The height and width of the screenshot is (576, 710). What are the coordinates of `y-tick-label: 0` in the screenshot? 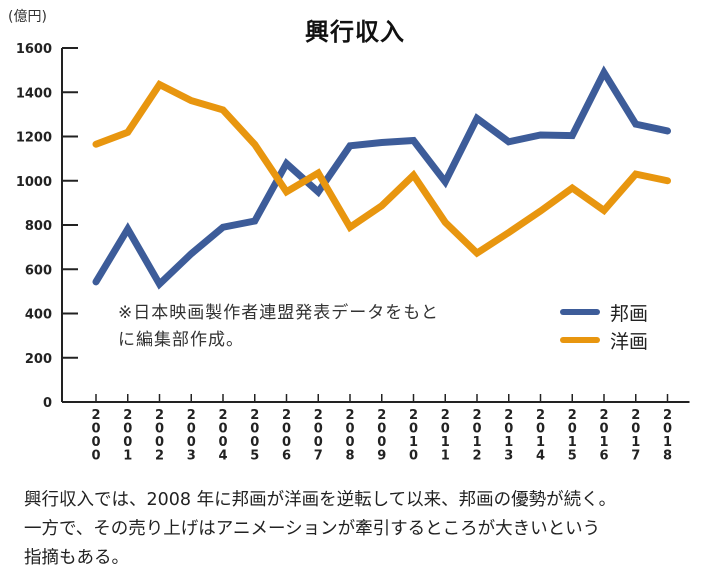 It's located at (47, 403).